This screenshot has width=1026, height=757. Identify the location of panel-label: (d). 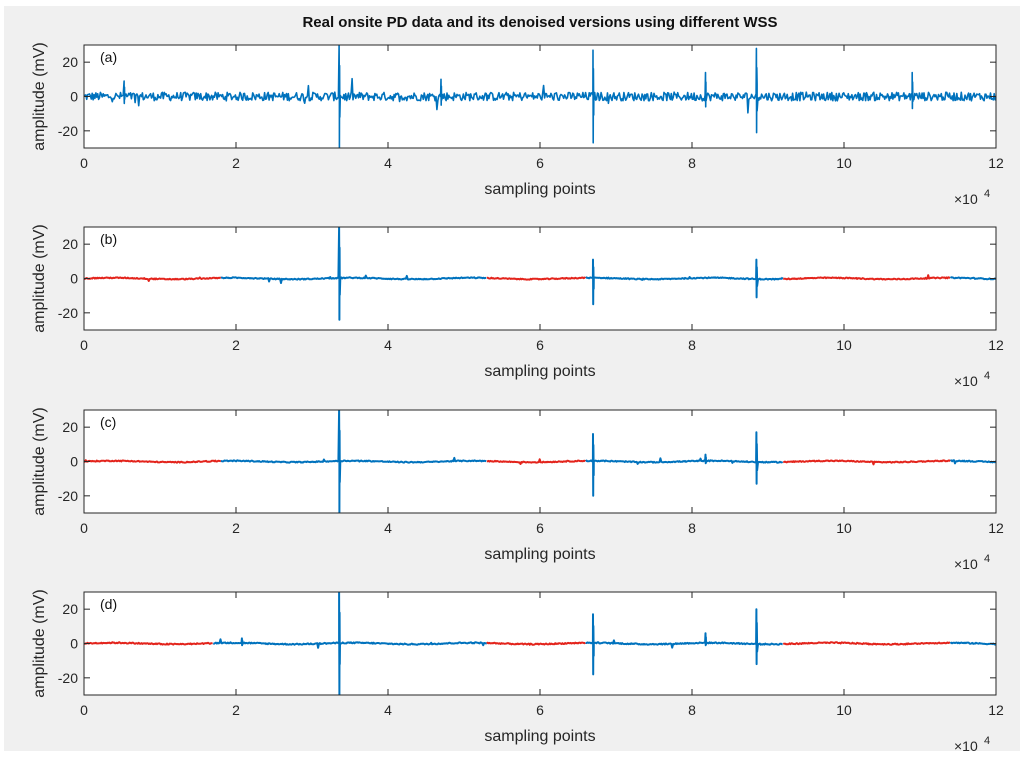
(108, 604).